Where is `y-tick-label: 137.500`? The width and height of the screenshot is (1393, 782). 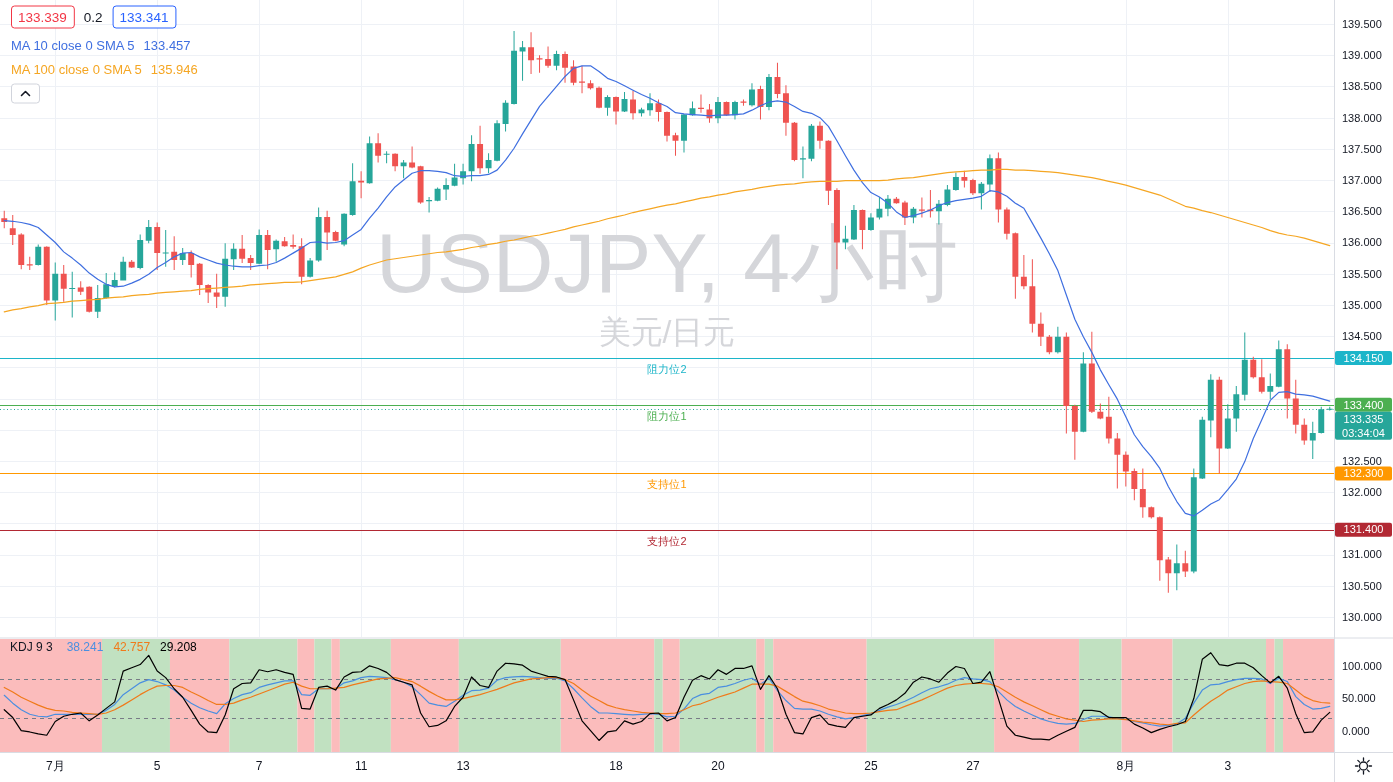 y-tick-label: 137.500 is located at coordinates (1362, 148).